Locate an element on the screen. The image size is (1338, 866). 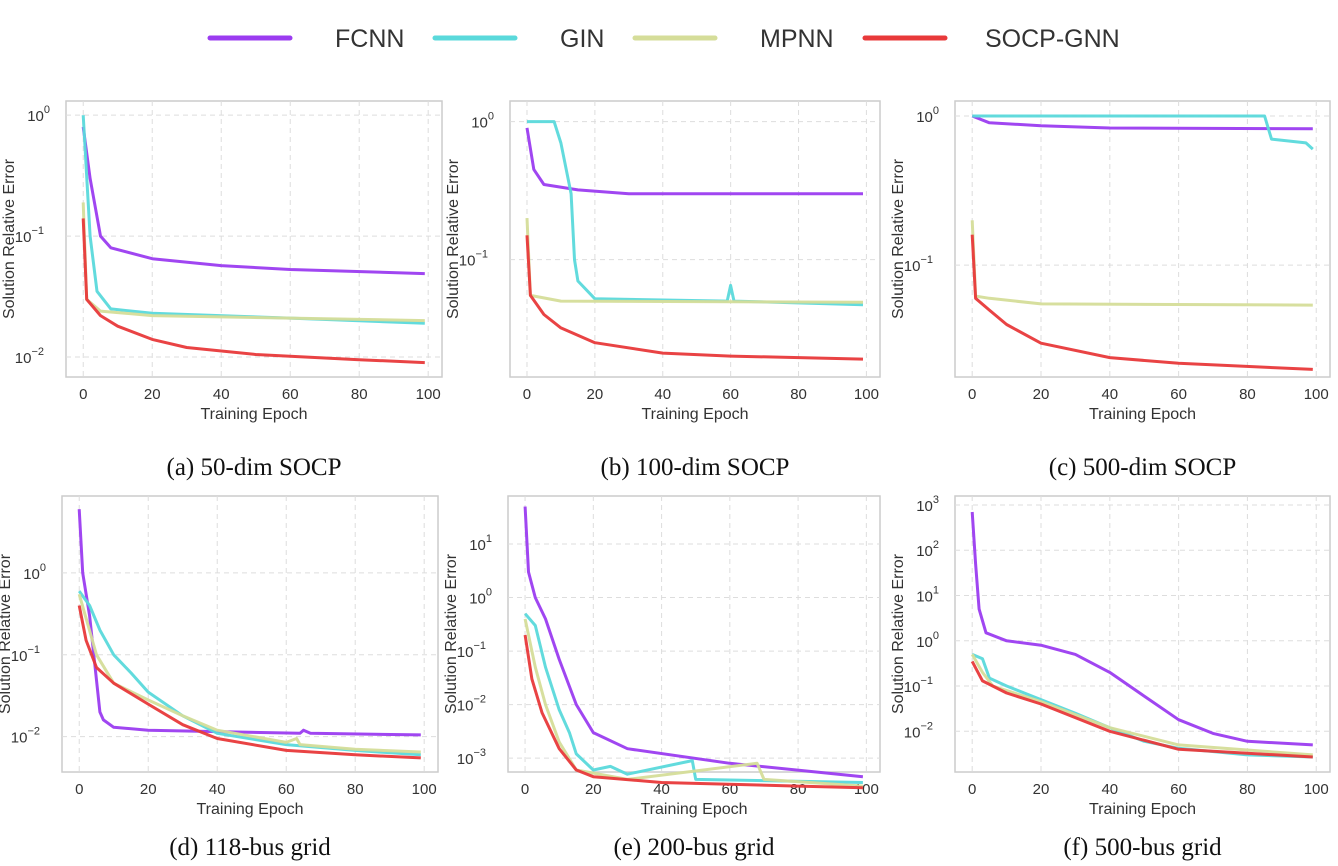
legend-item: MPNN is located at coordinates (733, 39).